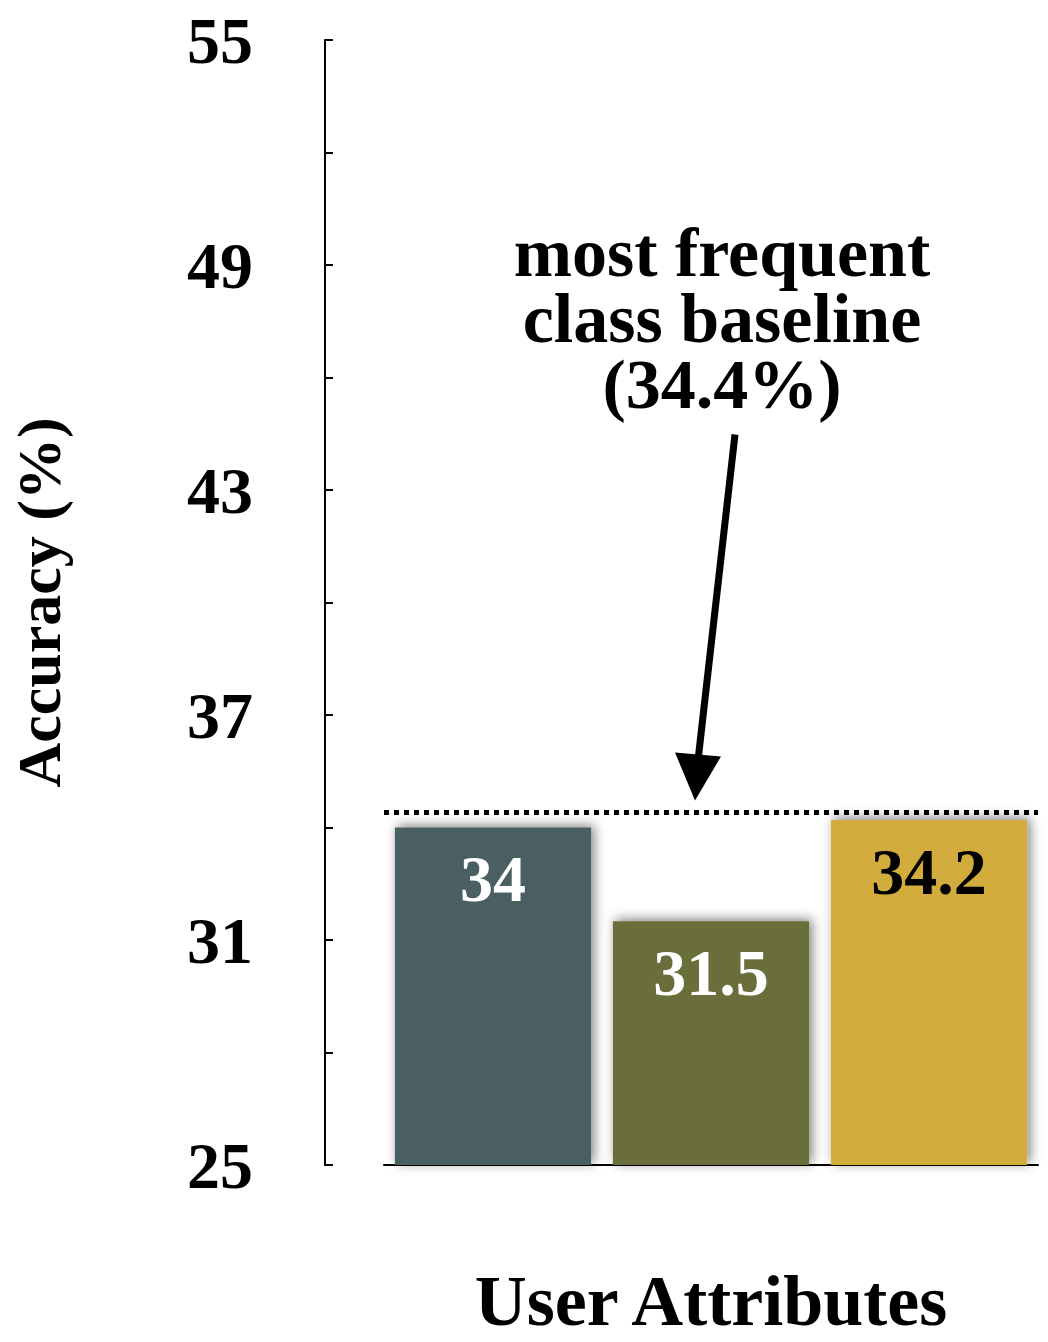  What do you see at coordinates (220, 265) in the screenshot?
I see `y-tick-label: 49` at bounding box center [220, 265].